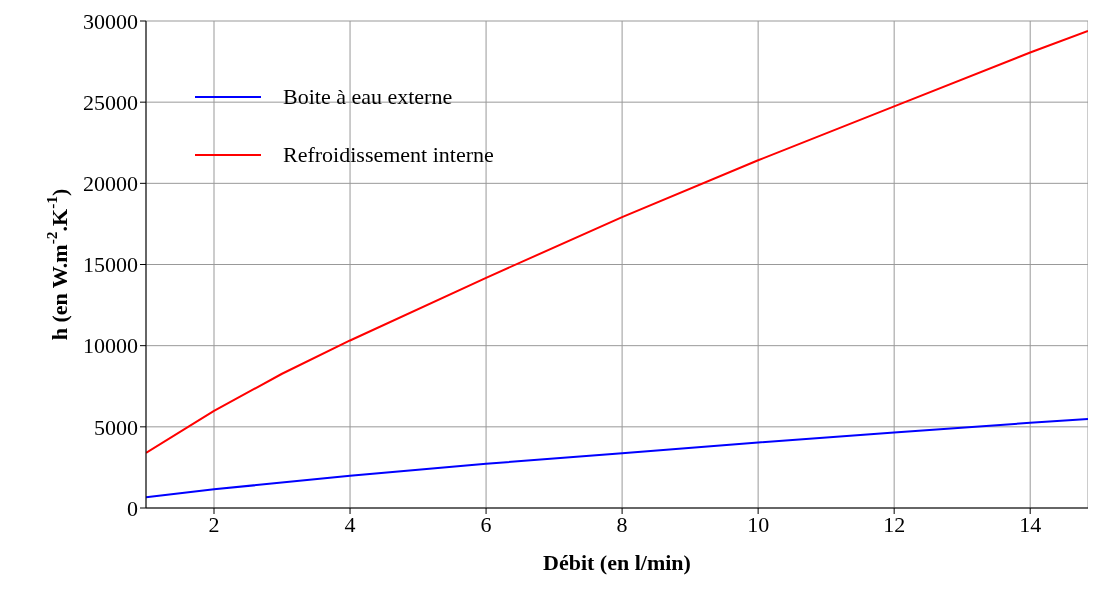 The image size is (1096, 595). Describe the element at coordinates (368, 97) in the screenshot. I see `legend-label: Boite à eau externe` at that location.